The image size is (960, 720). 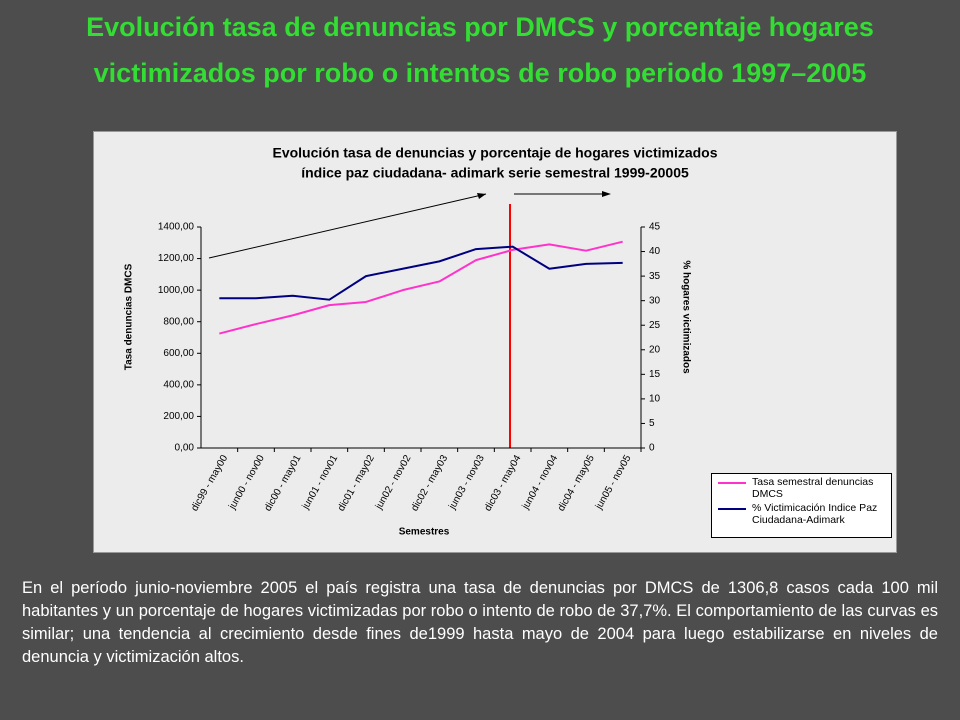 What do you see at coordinates (176, 258) in the screenshot?
I see `y-tick-label: 1200,00` at bounding box center [176, 258].